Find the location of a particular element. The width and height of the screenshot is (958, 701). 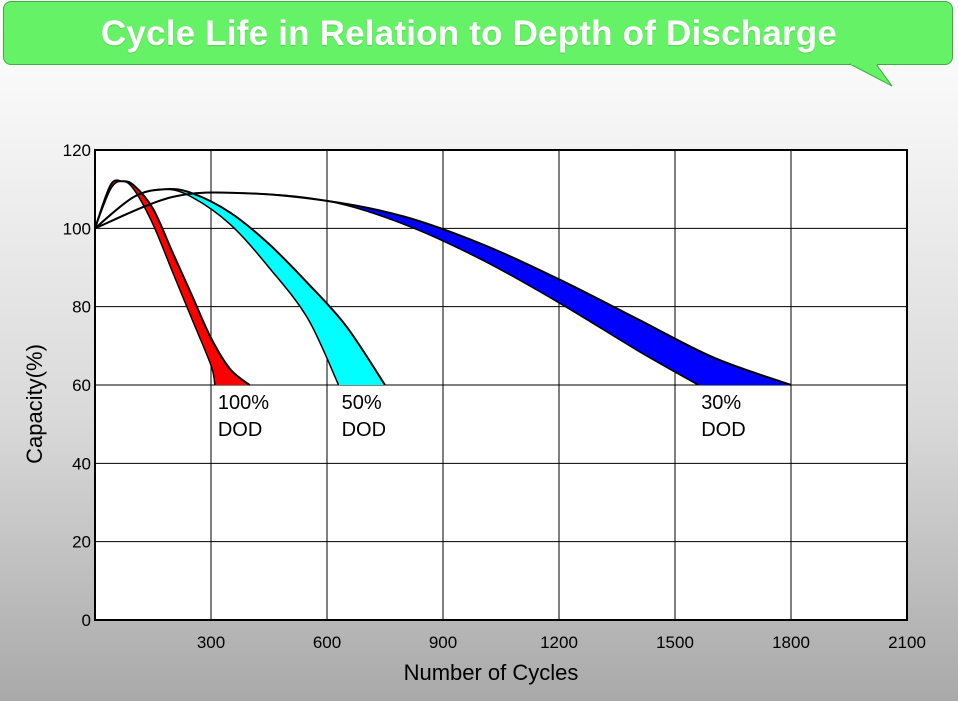

dod-band-0-lower-curve is located at coordinates (155, 283).